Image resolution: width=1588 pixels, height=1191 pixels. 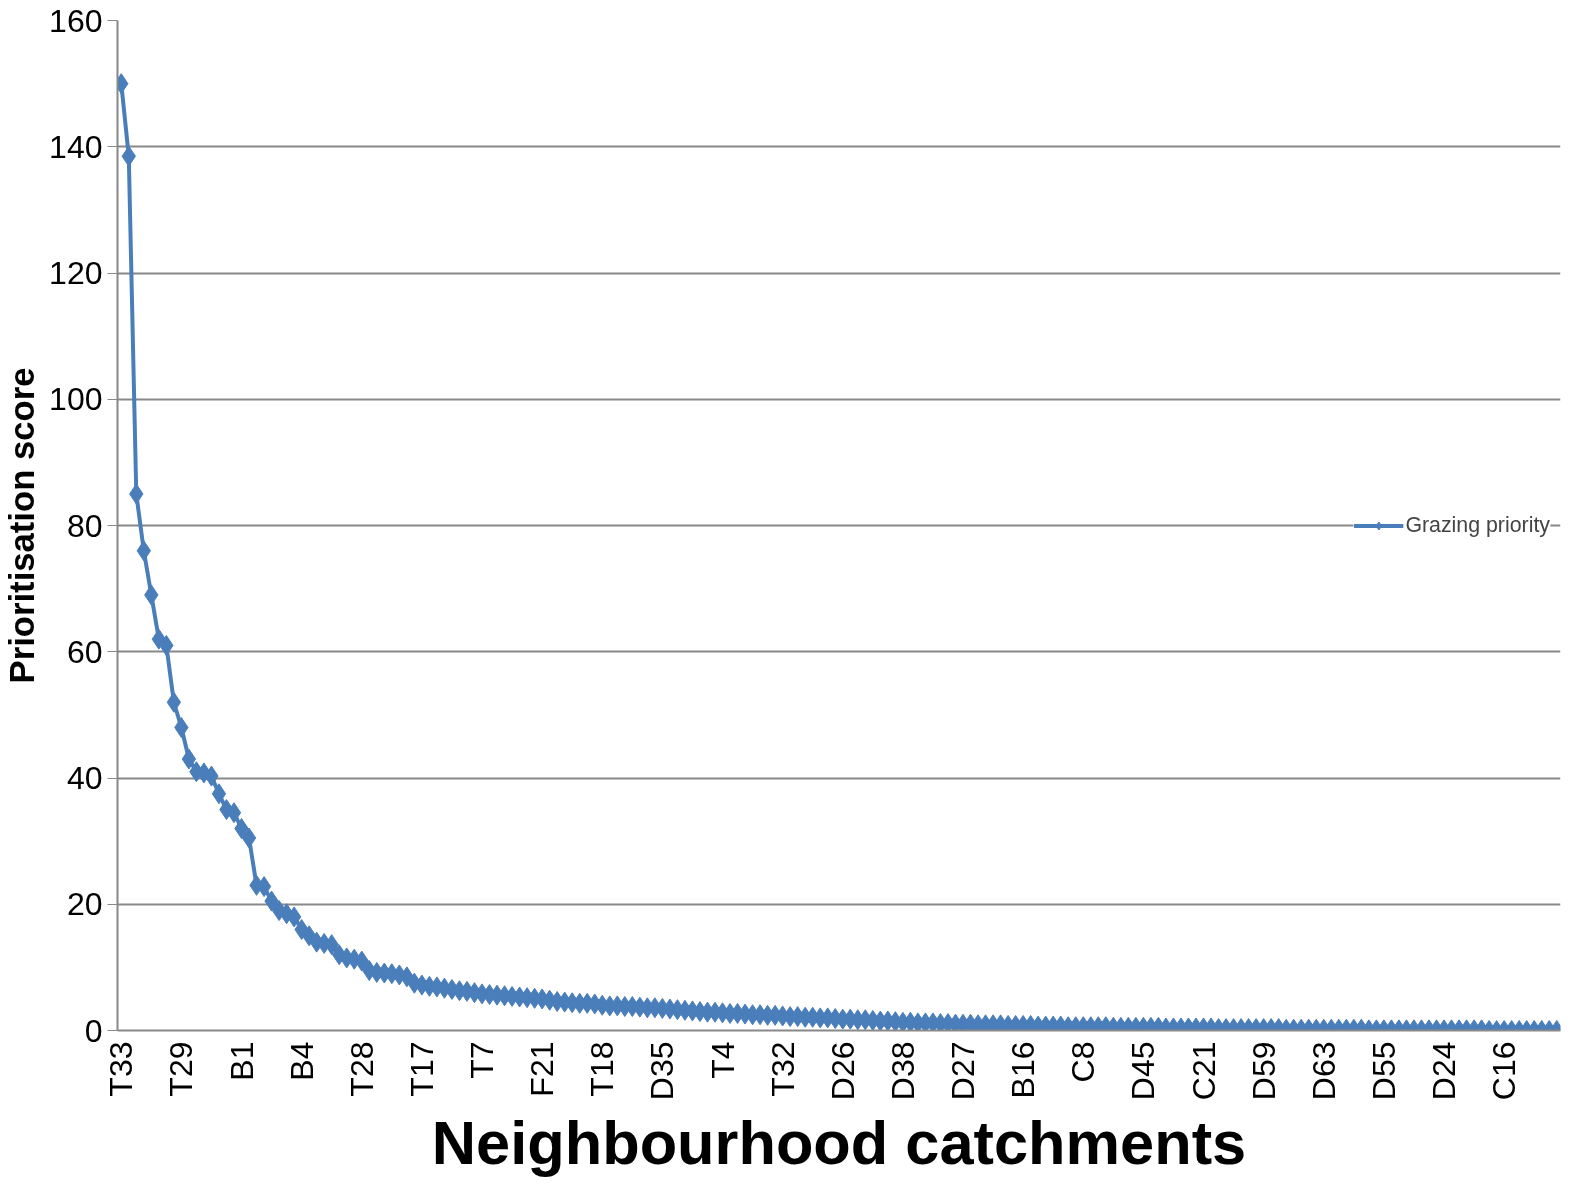 I want to click on y-axis-title: Prioritisation score, so click(x=22, y=525).